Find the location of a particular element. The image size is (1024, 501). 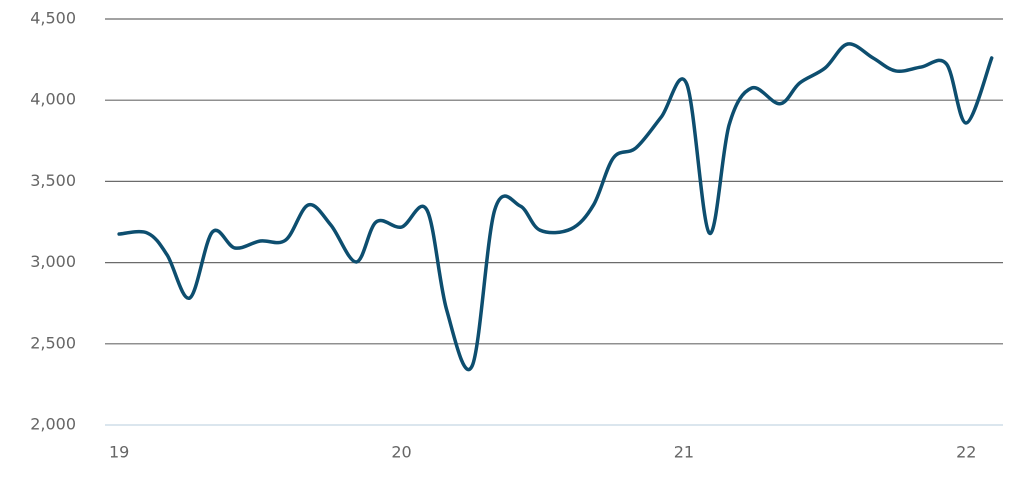

y-tick-label: 2,000 is located at coordinates (53, 424).